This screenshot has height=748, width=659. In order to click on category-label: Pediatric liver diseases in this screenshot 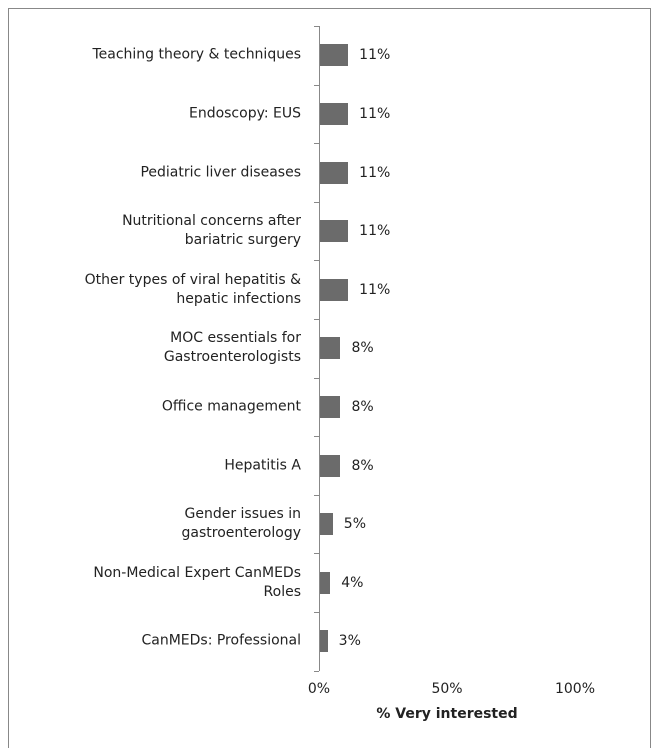, I will do `click(220, 172)`.